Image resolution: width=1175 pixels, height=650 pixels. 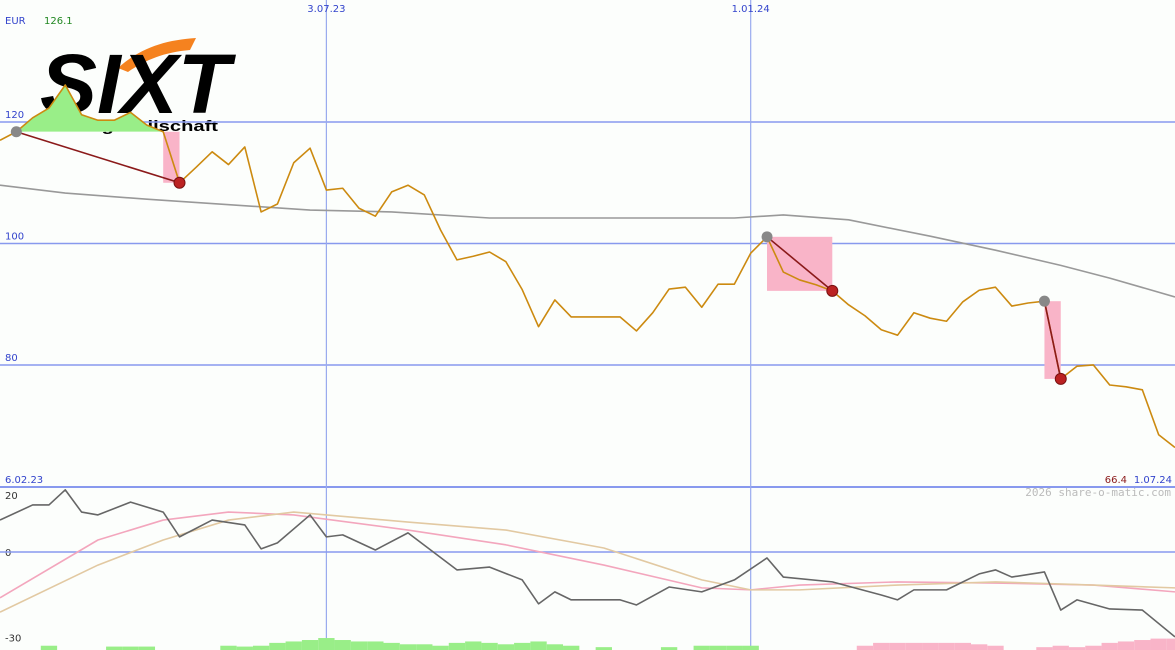 I want to click on x-tick-label: 1.07.24, so click(x=1153, y=480).